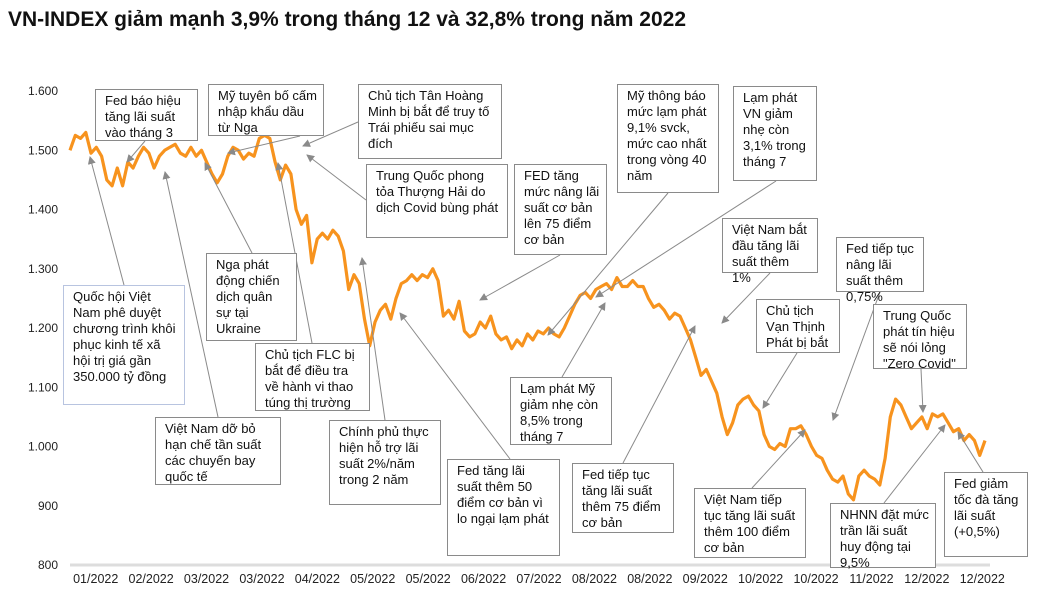  I want to click on annotation-box: Chủ tịch Vạn Thịnh Phát bị bắt, so click(798, 326).